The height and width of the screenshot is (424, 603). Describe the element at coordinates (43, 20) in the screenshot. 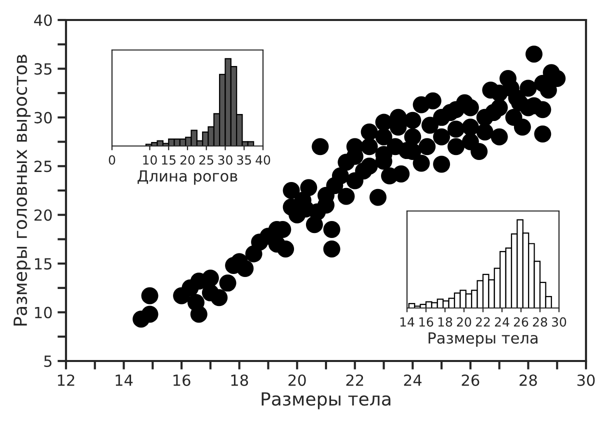

I see `y-tick-label: 40` at that location.